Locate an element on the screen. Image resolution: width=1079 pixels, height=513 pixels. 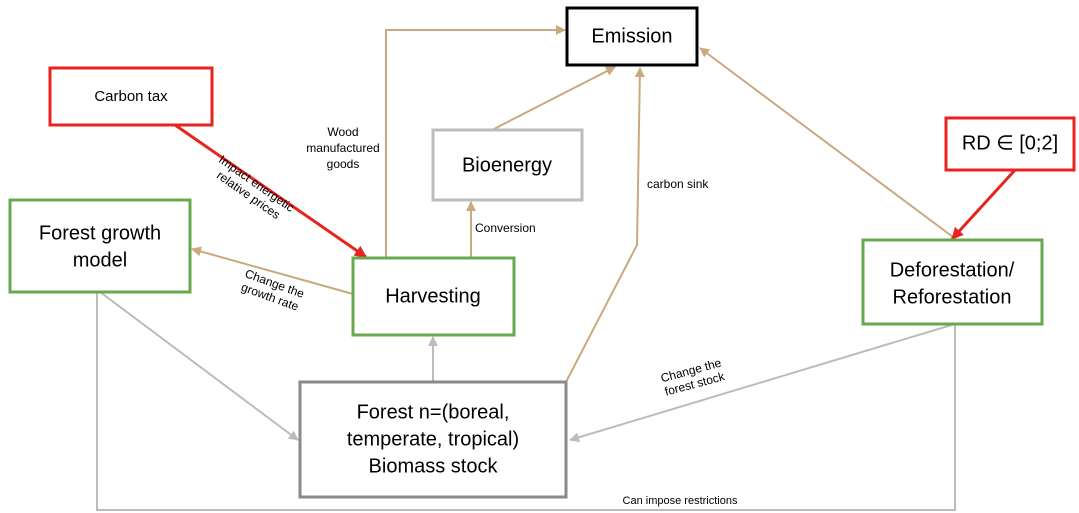
node-label: temperate, tropical) is located at coordinates (433, 439).